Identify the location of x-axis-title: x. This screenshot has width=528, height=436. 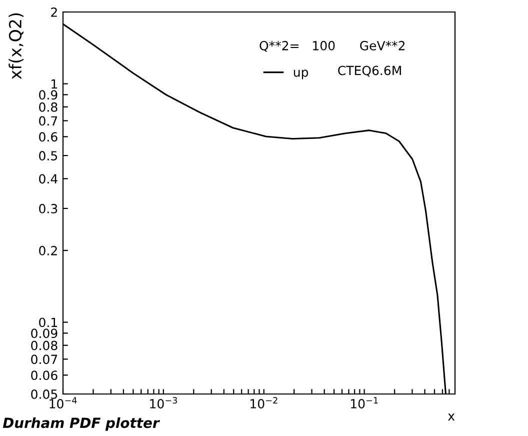
(451, 417).